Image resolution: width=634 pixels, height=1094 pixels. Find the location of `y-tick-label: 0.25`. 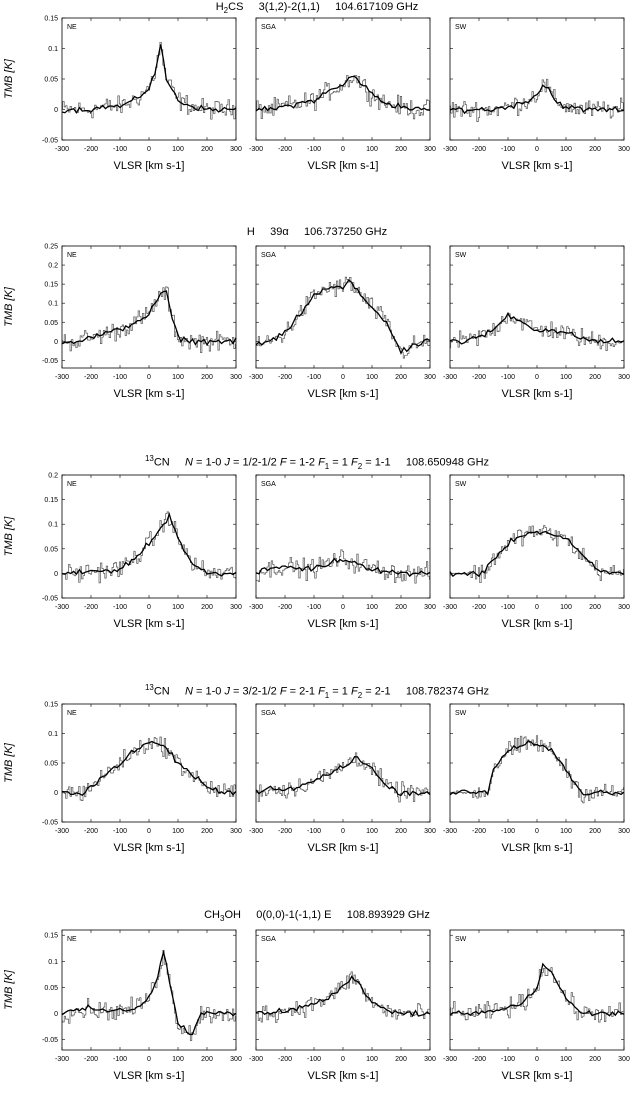

y-tick-label: 0.25 is located at coordinates (51, 247).